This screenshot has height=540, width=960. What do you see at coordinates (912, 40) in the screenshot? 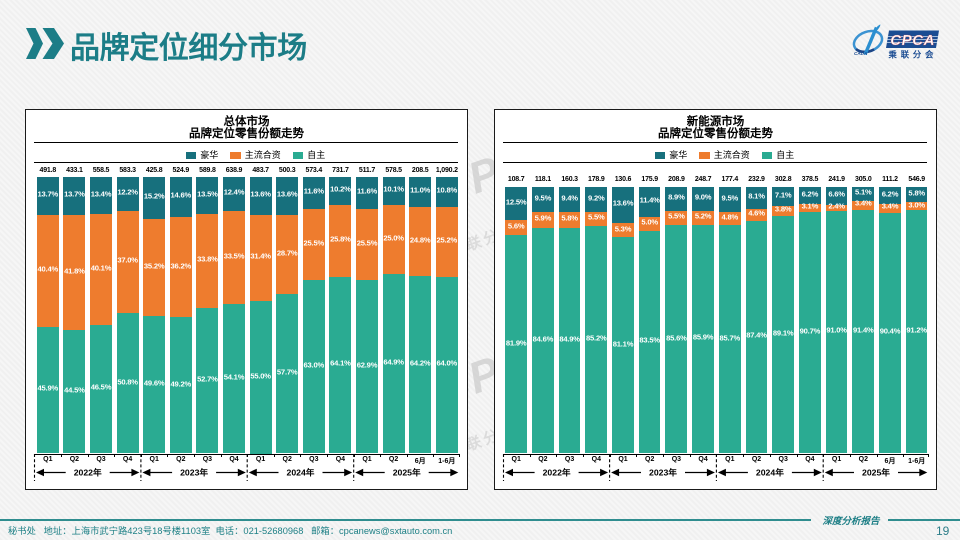
I see `svg-text: CPCA` at bounding box center [912, 40].